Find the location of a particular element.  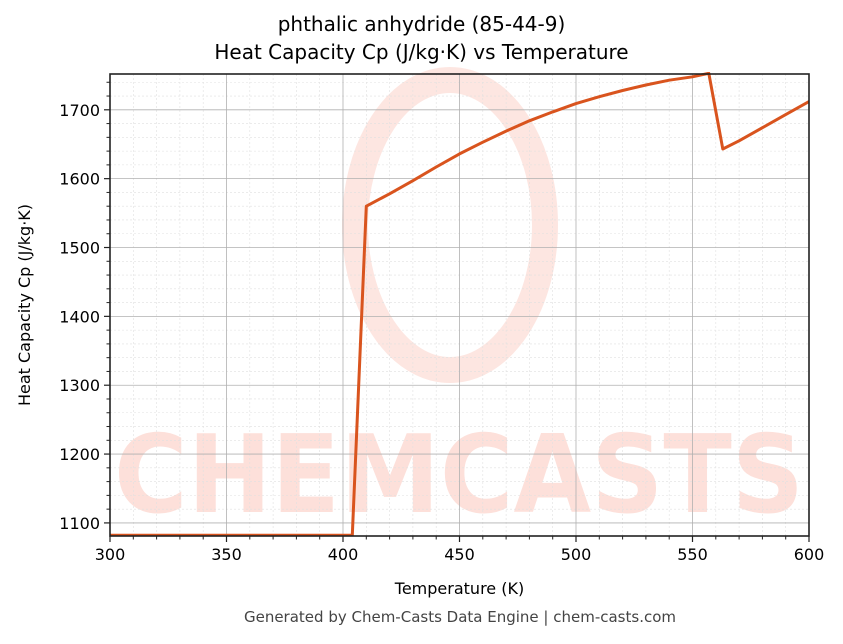

x-tick-label: 600 is located at coordinates (809, 554).